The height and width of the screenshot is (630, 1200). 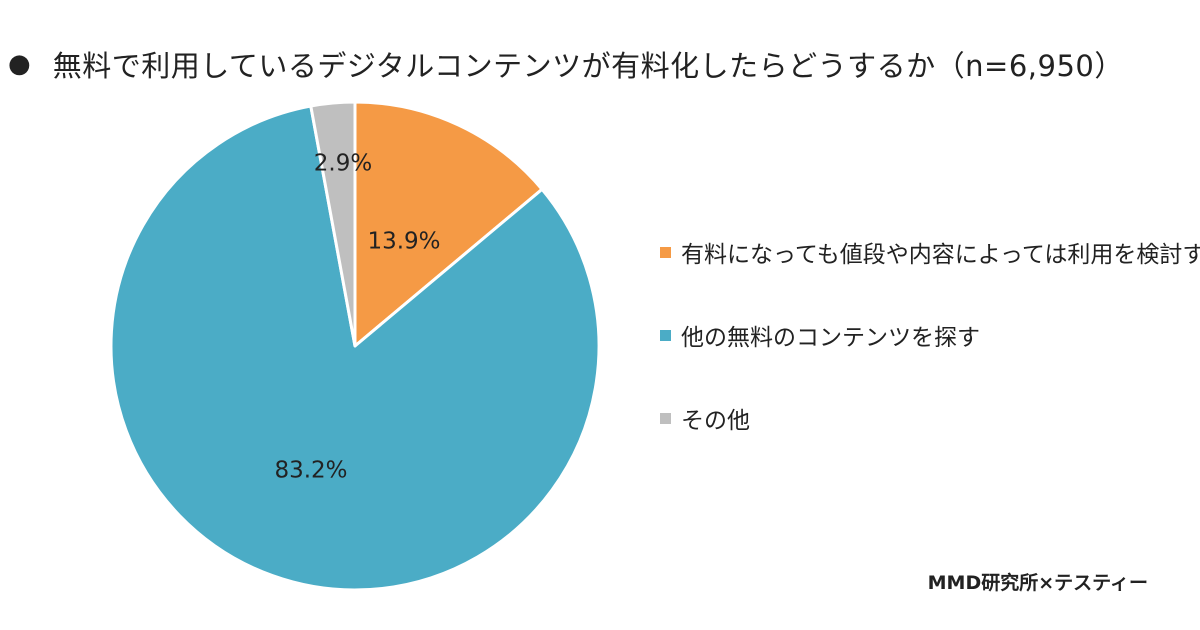 I want to click on data-label-consider-paid: 13.9%, so click(x=403, y=242).